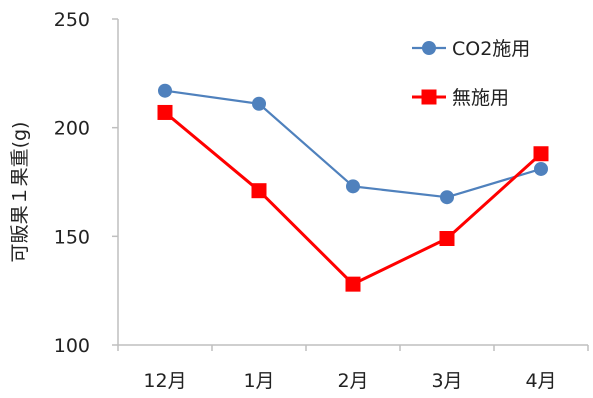  What do you see at coordinates (86, 183) in the screenshot?
I see `y-axis-ticks: 100 150 200 250` at bounding box center [86, 183].